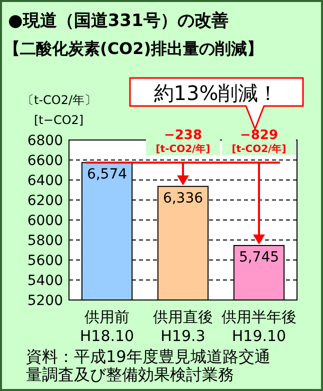  I want to click on data-label: 6,336, so click(183, 198).